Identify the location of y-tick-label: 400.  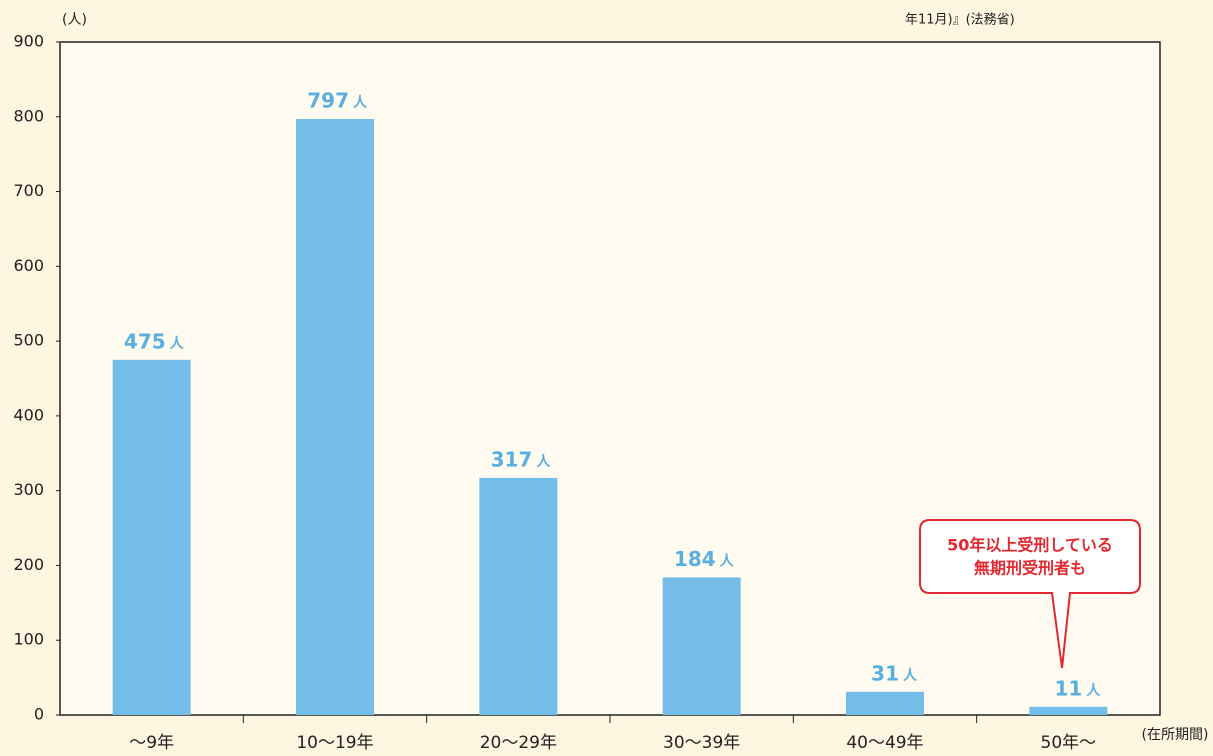
(28, 414).